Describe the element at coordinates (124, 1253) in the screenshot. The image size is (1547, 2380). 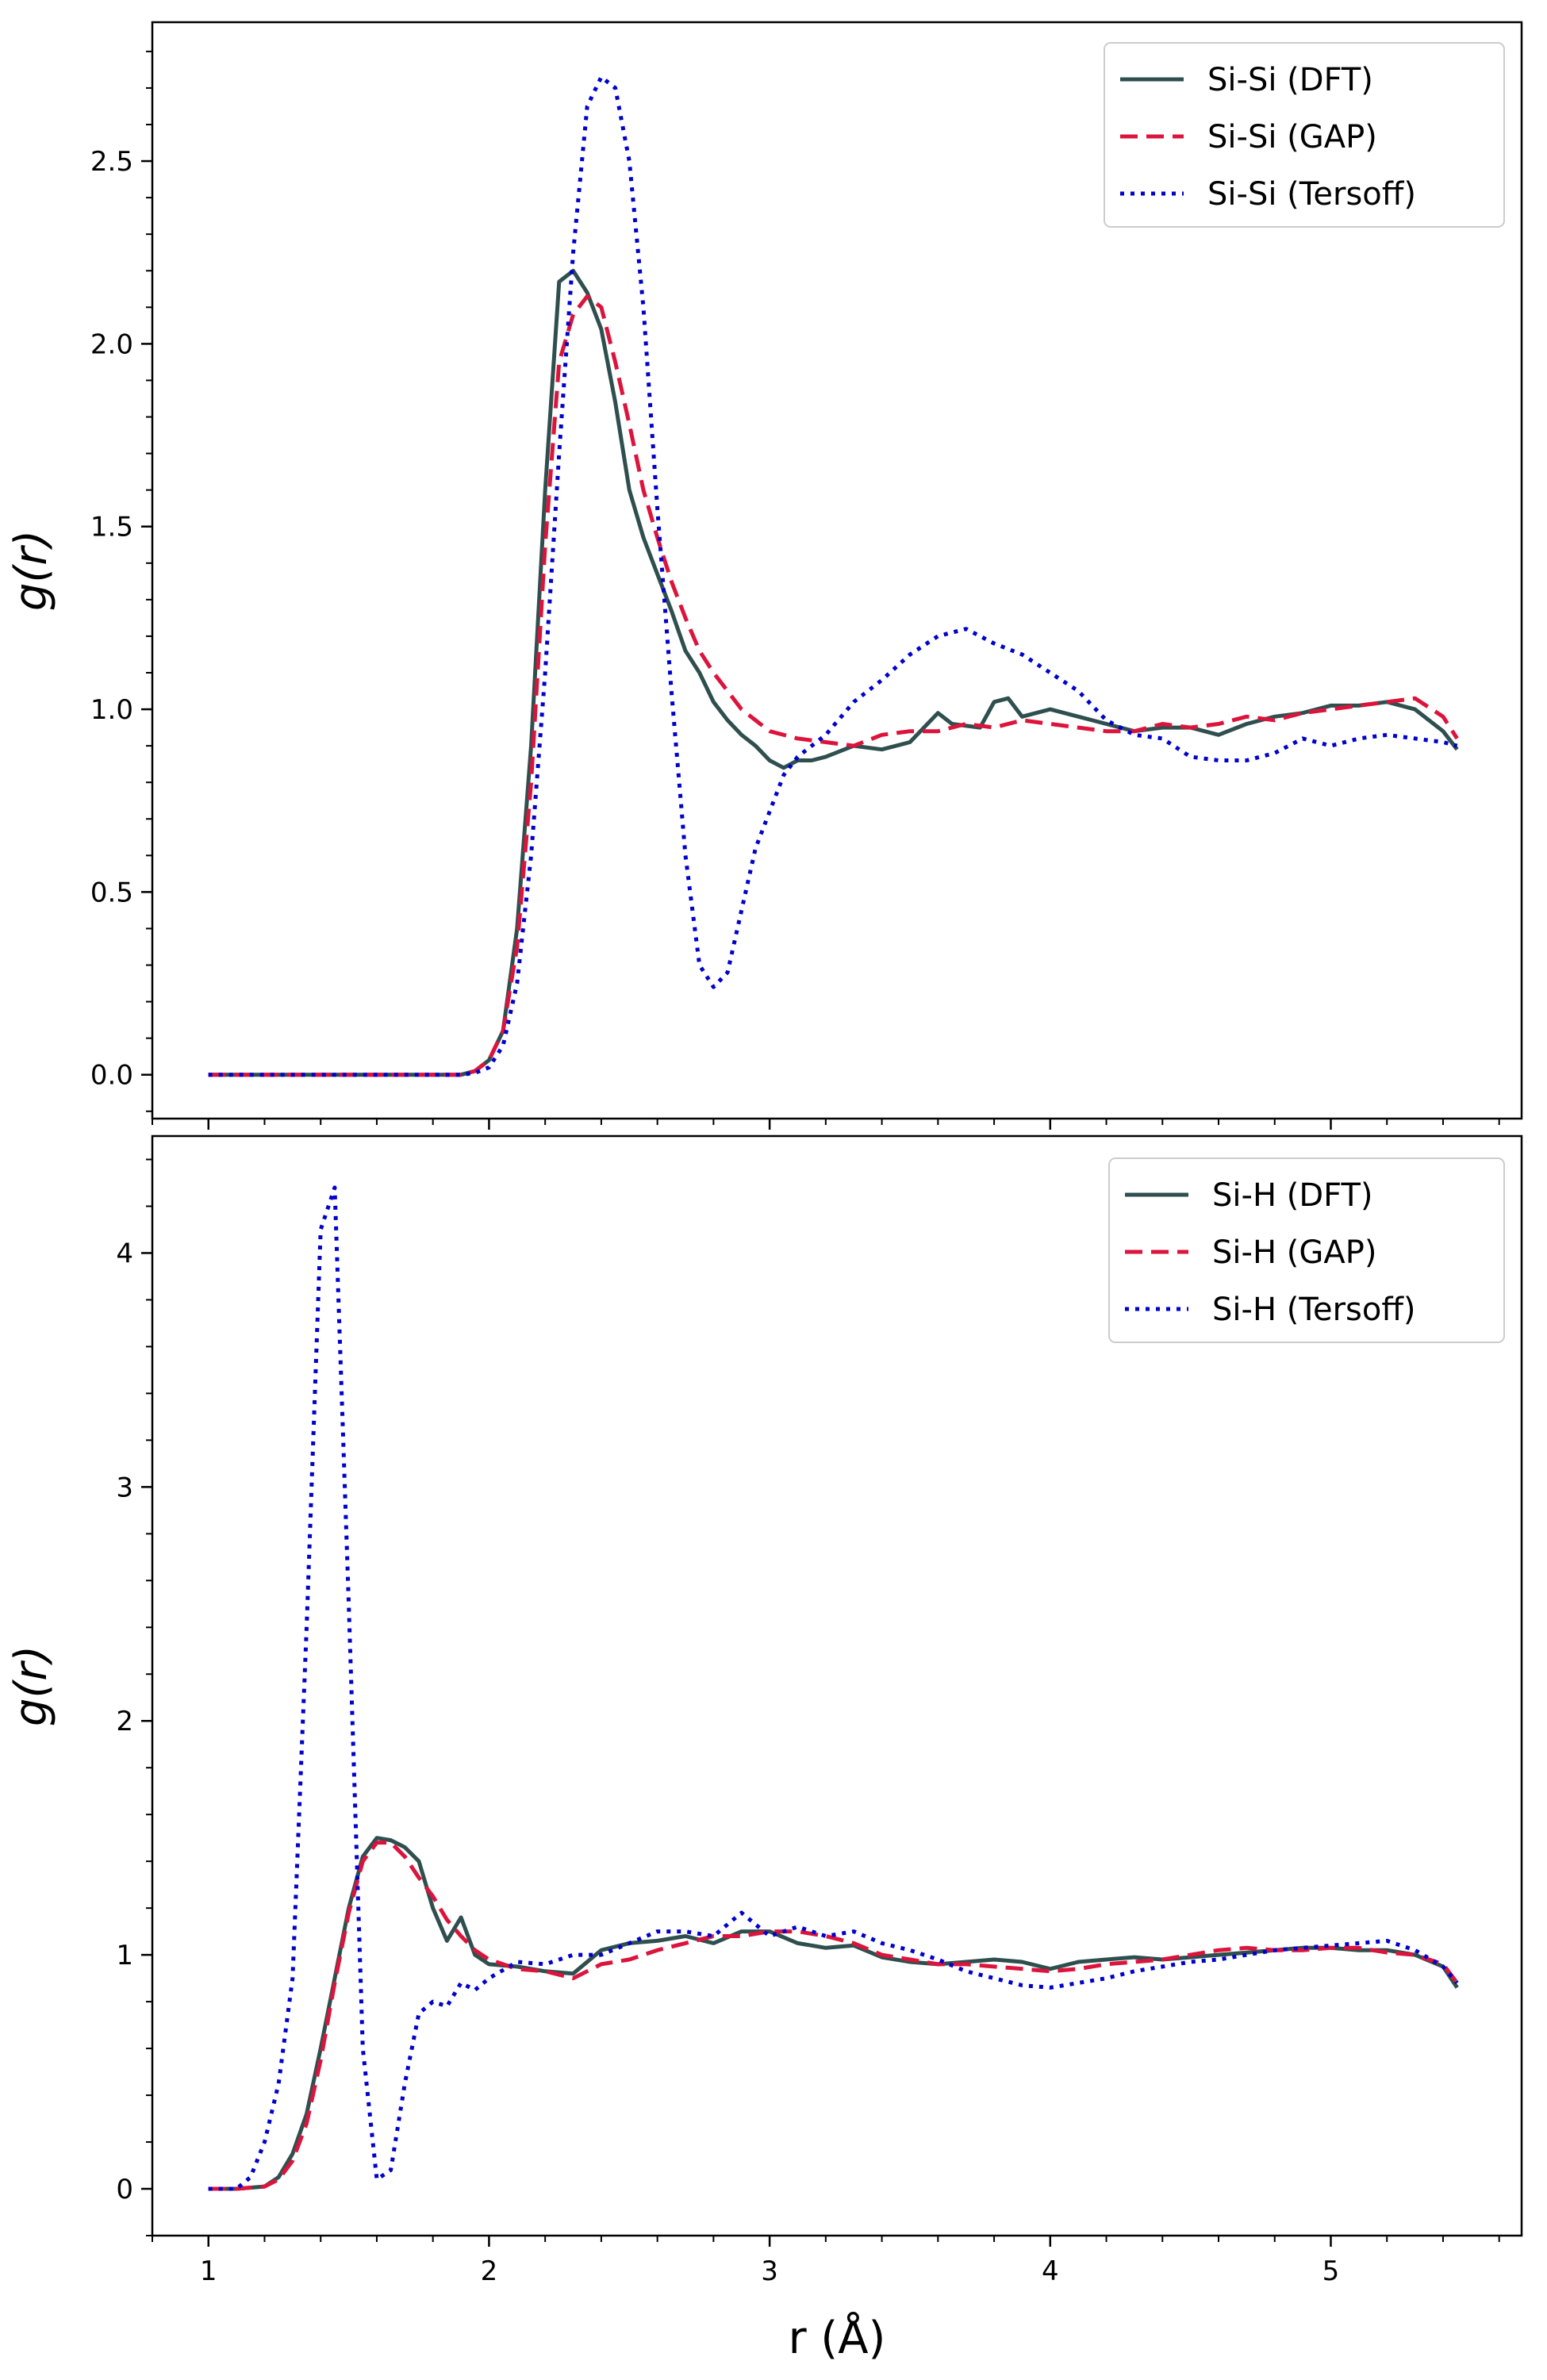
I see `panel-si-h-y-tick-label: 4` at that location.